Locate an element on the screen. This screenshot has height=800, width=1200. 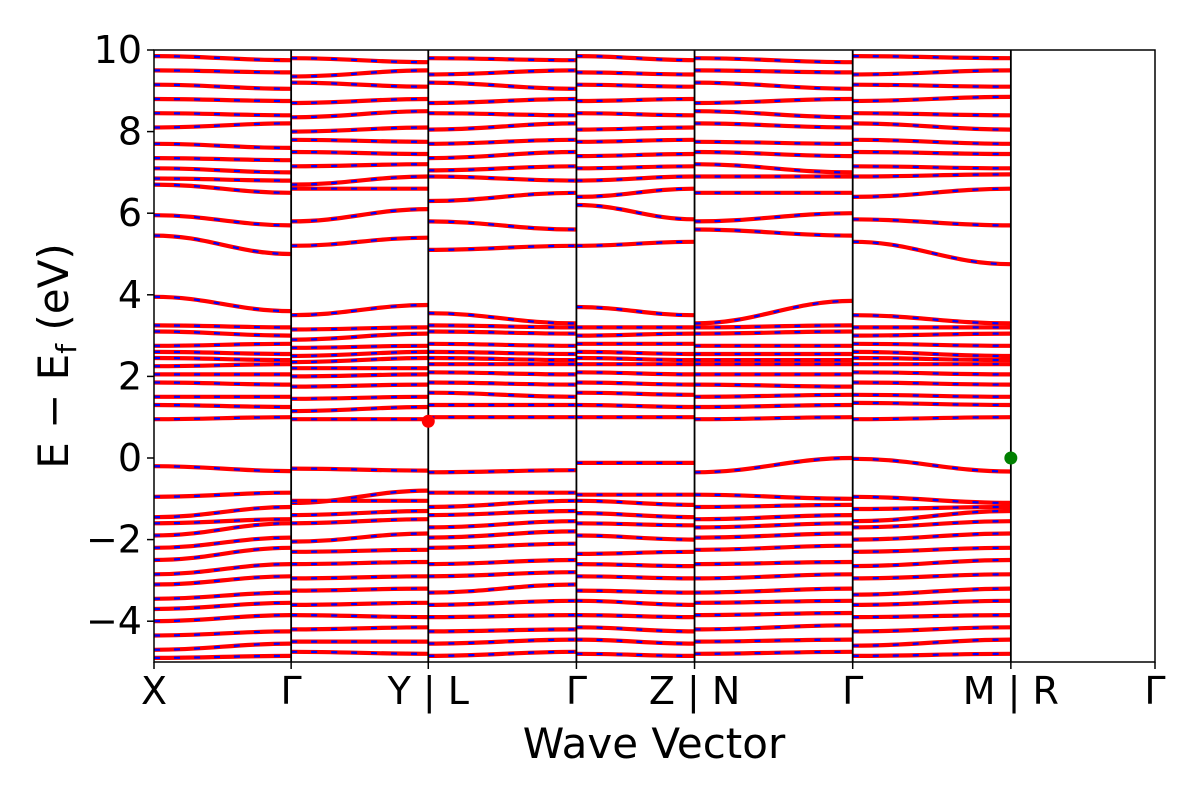
x-tick-label-0: X is located at coordinates (154, 691).